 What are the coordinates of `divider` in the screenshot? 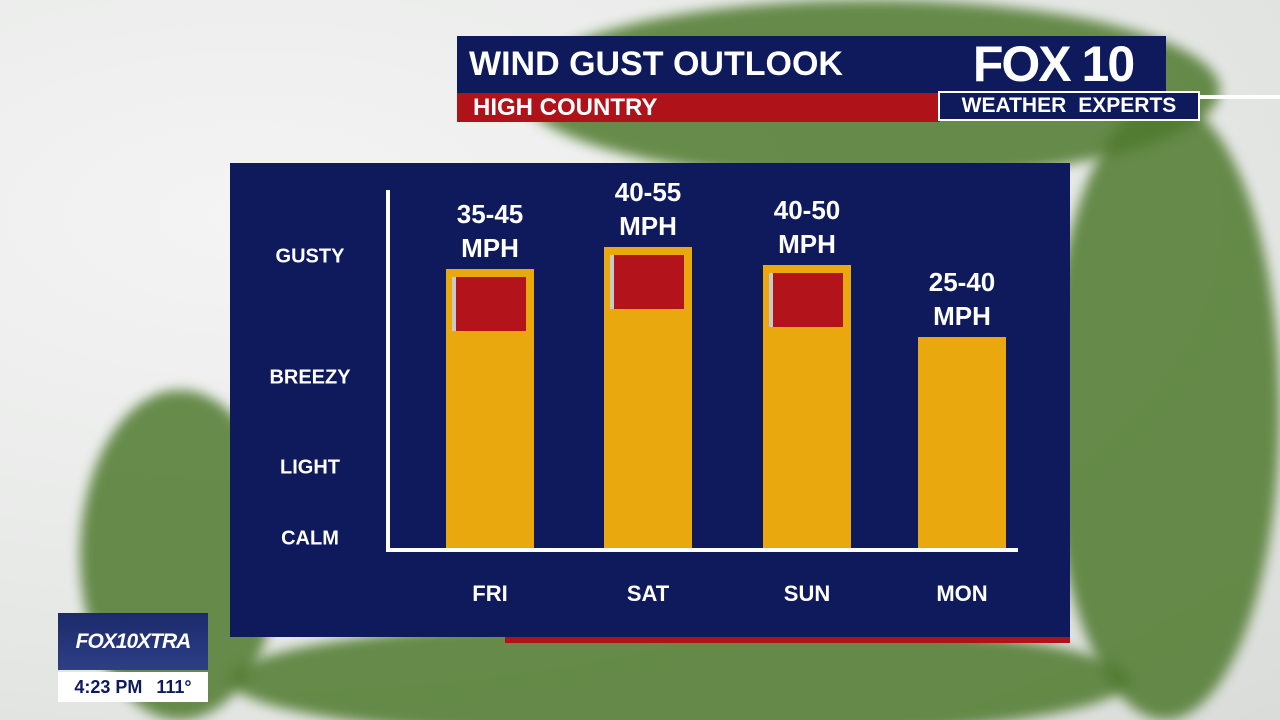 It's located at (1240, 97).